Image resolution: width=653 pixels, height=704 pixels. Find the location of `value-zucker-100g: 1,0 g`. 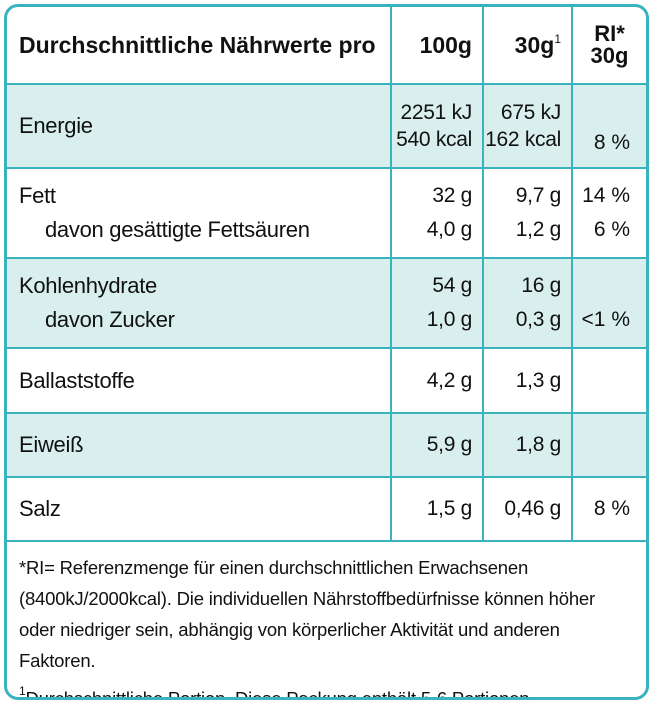

value-zucker-100g: 1,0 g is located at coordinates (449, 319).